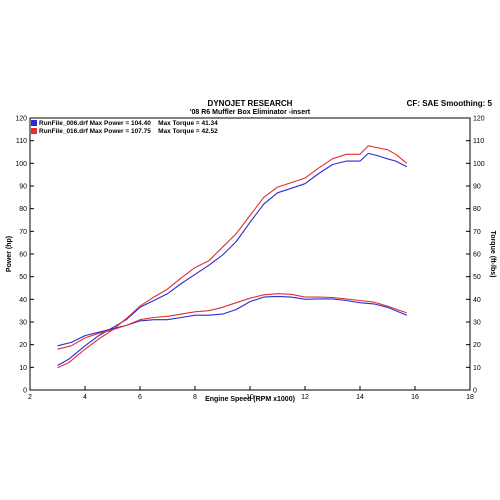 Image resolution: width=500 pixels, height=500 pixels. What do you see at coordinates (250, 112) in the screenshot?
I see `chart-subtitle: '08 R6 Muffler Box Eliminator -insert` at bounding box center [250, 112].